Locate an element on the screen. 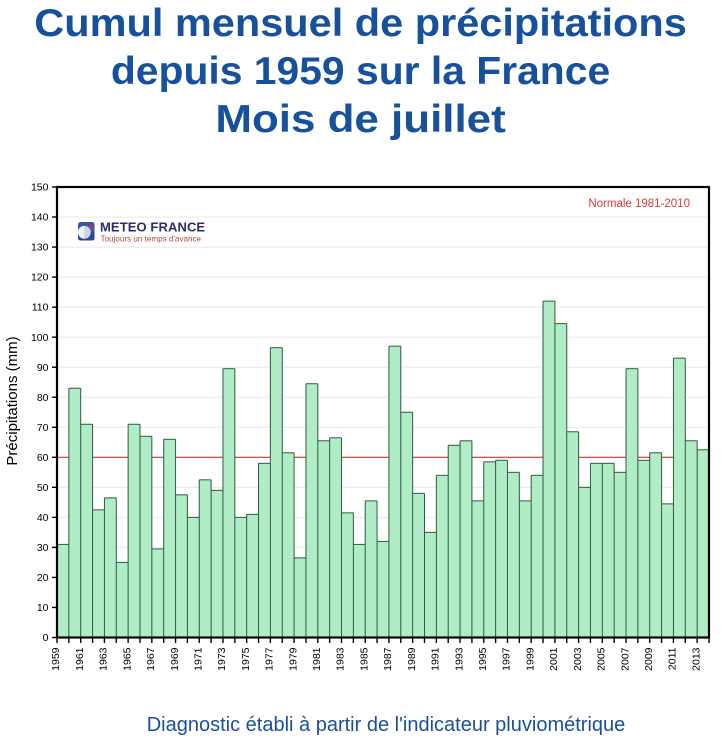 This screenshot has width=721, height=750. svg-text: 1997 is located at coordinates (507, 659).